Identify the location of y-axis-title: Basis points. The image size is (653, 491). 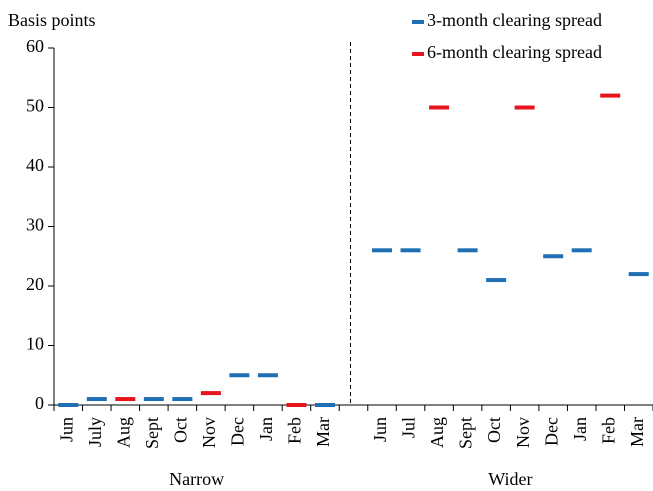
(52, 20).